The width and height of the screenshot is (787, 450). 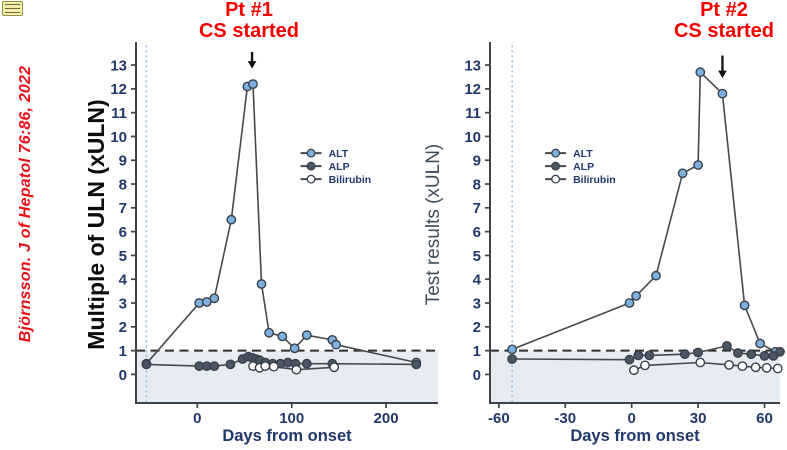 I want to click on y-tick-label: 3, so click(x=123, y=303).